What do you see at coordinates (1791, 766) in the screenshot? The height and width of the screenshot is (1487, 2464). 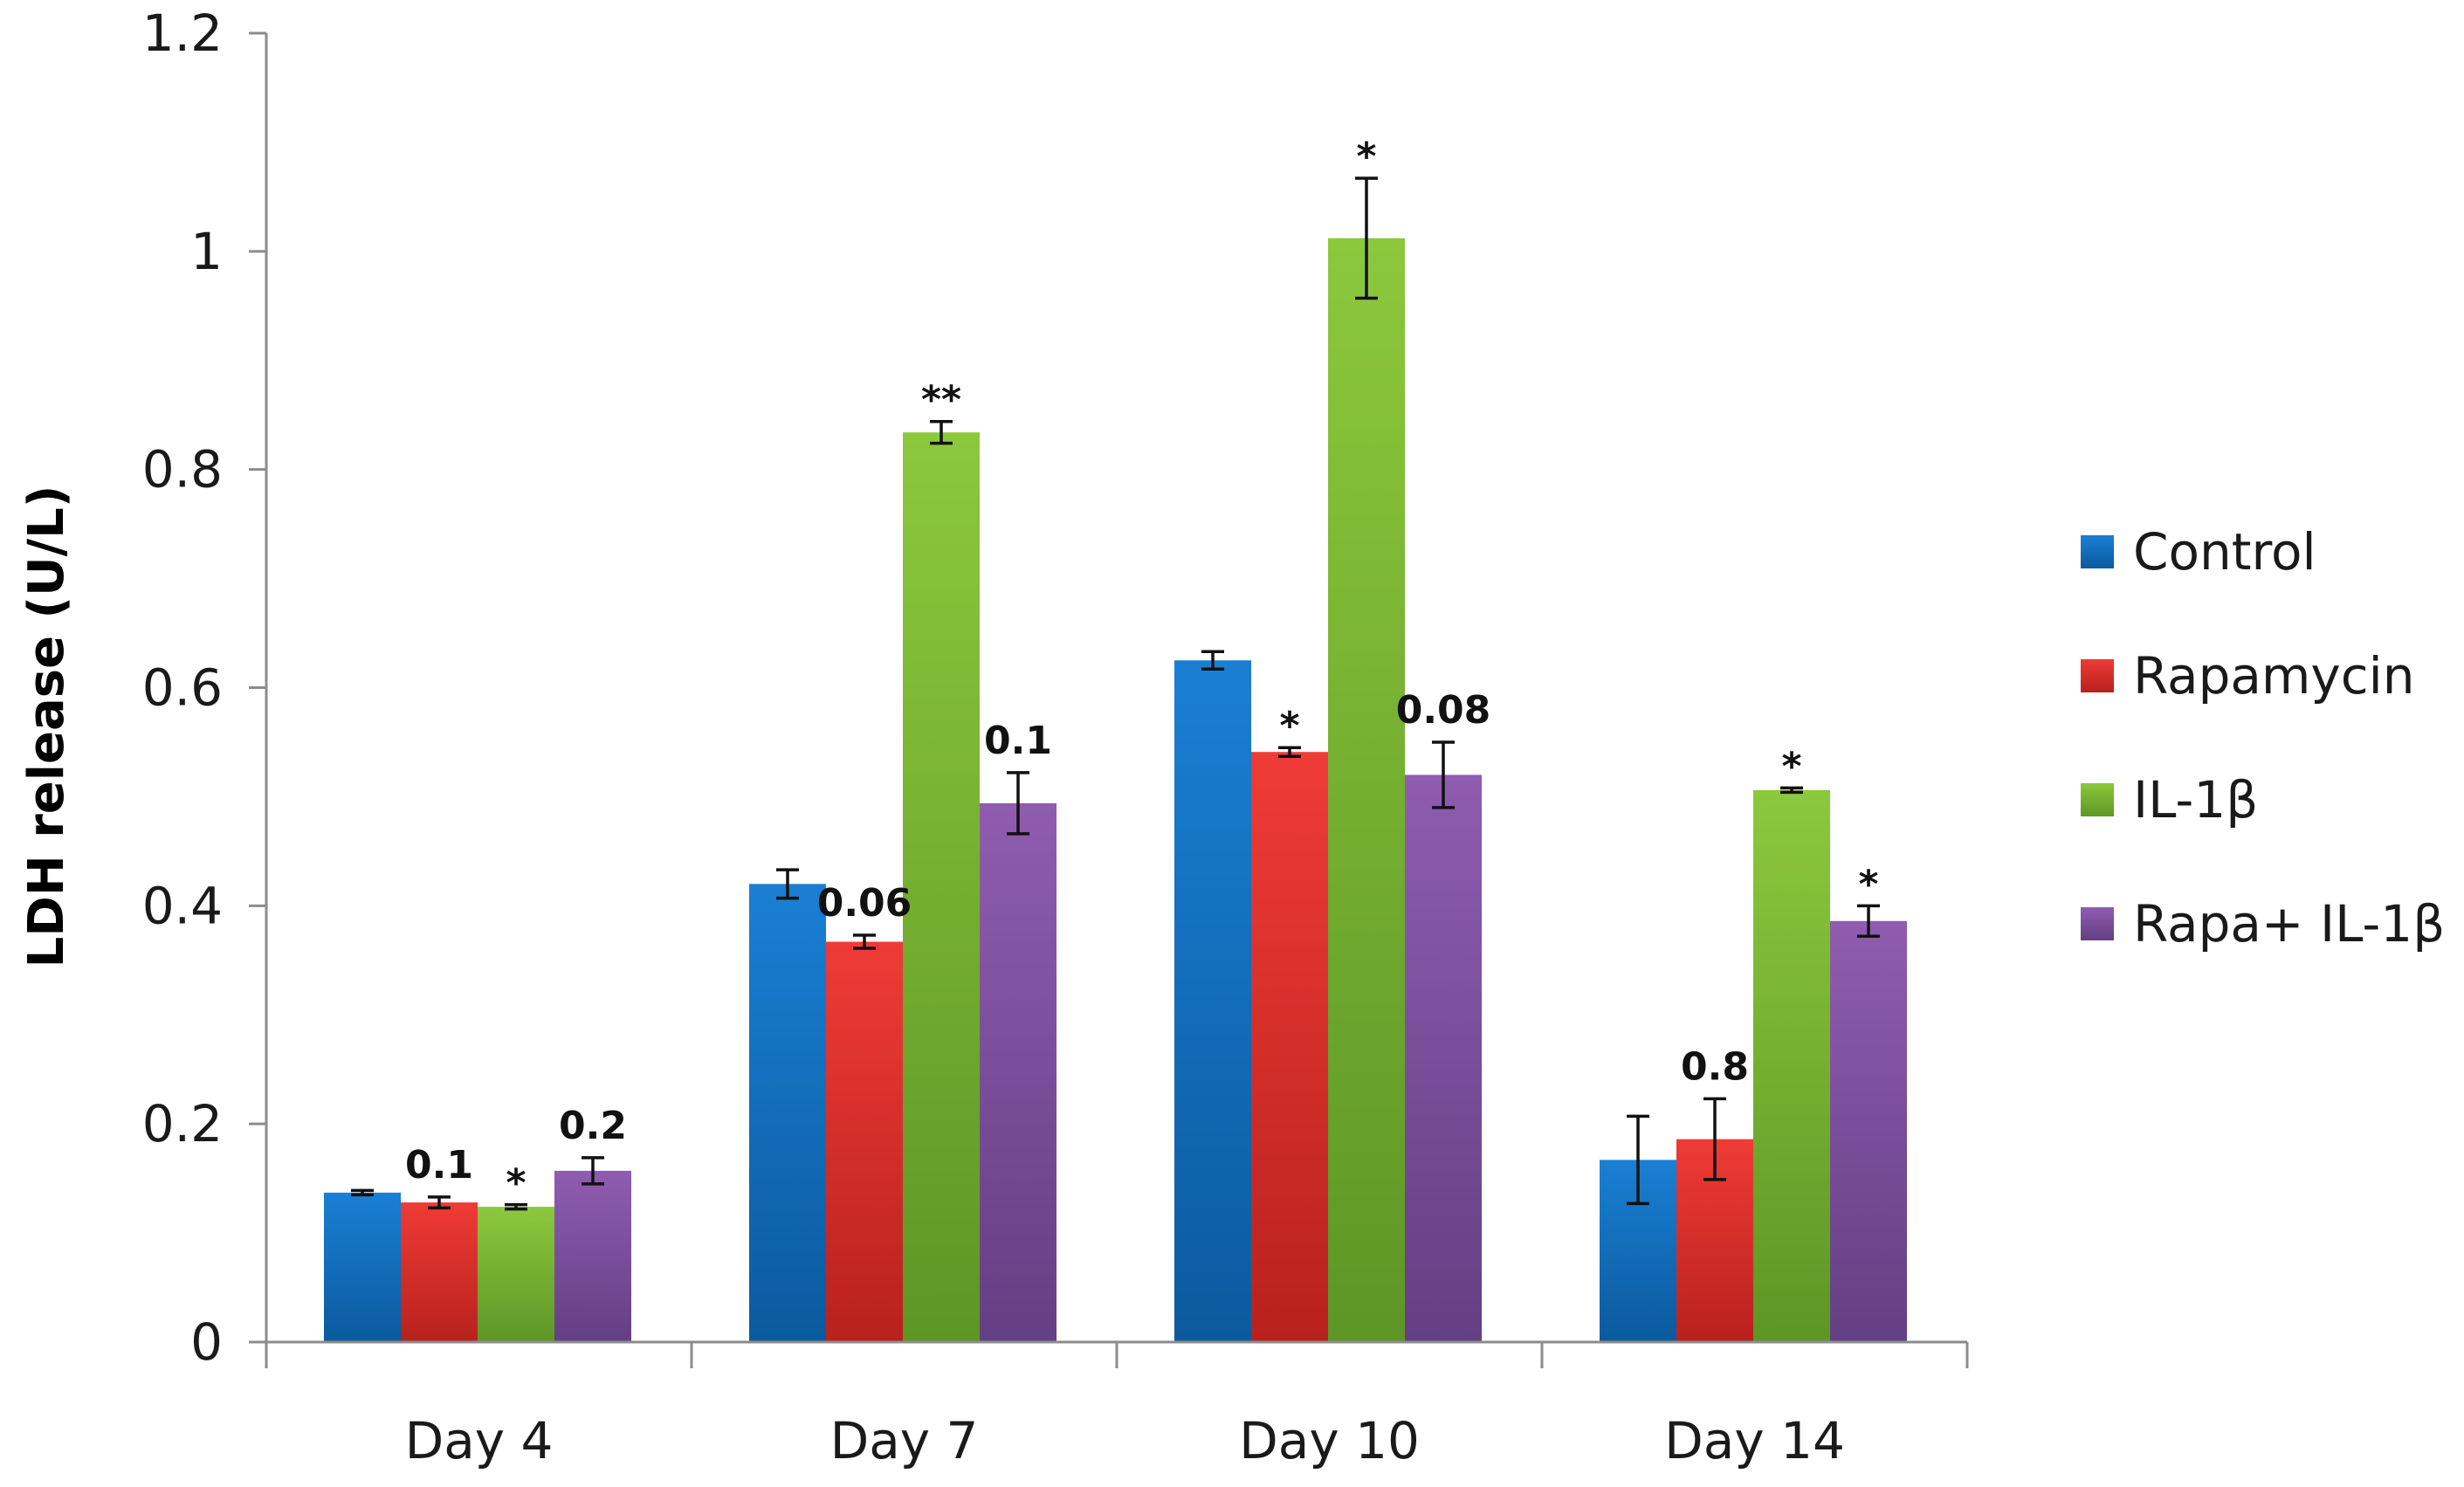 I see `annotation-il-1-day-14: *` at bounding box center [1791, 766].